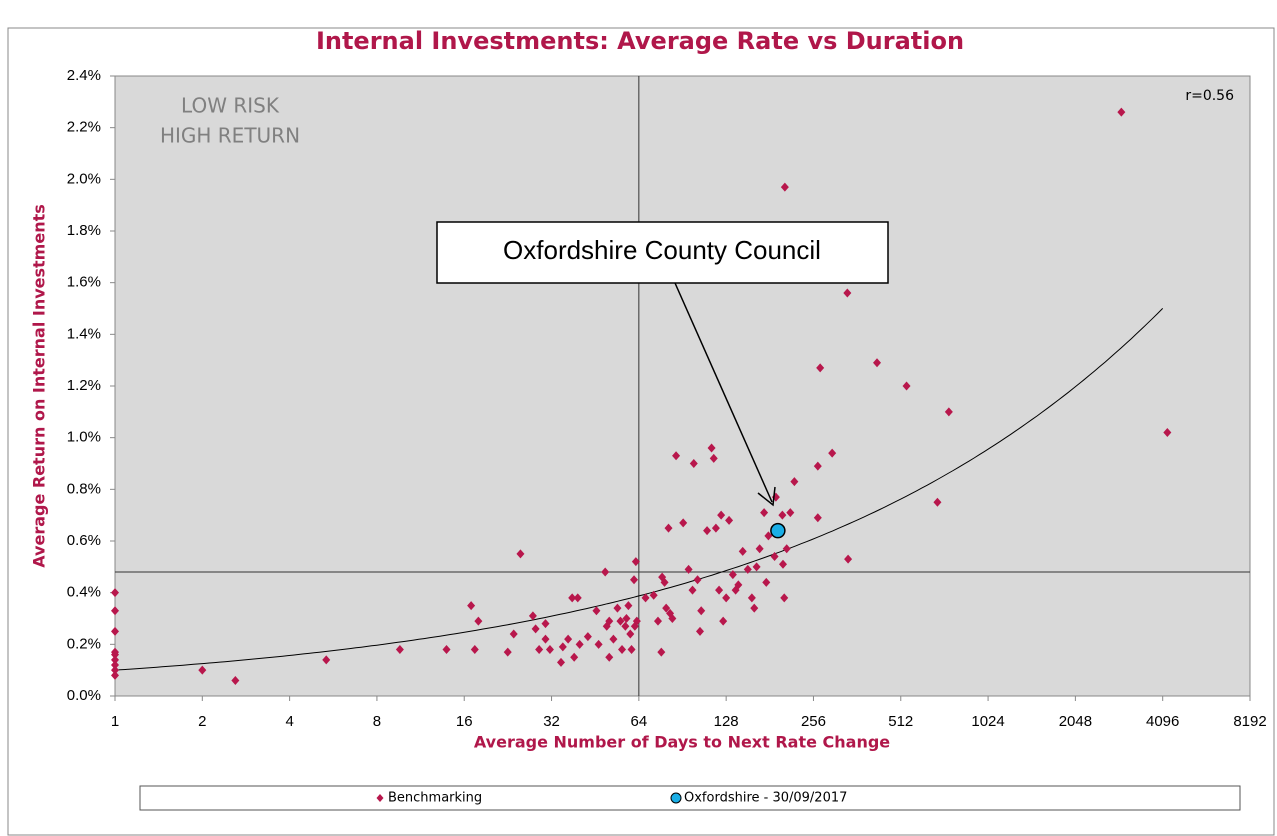 The height and width of the screenshot is (836, 1277). I want to click on arrow-head, so click(766, 496).